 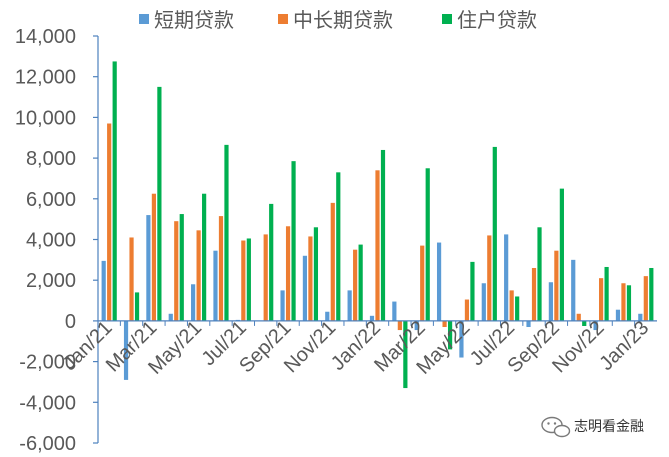 I want to click on legend-label-1: 短期贷款, so click(x=194, y=20).